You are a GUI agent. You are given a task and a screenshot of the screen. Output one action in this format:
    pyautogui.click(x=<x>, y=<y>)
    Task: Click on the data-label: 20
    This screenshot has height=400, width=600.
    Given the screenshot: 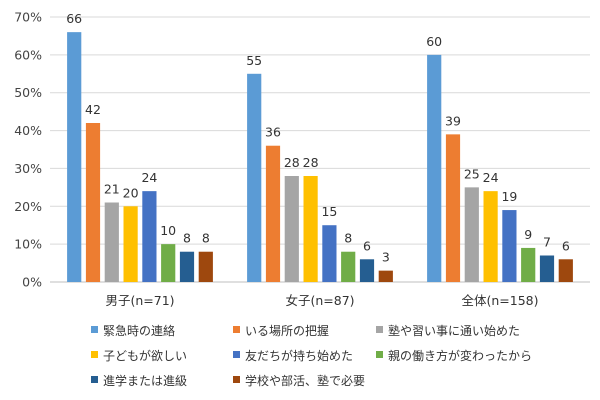 What is the action you would take?
    pyautogui.click(x=131, y=192)
    